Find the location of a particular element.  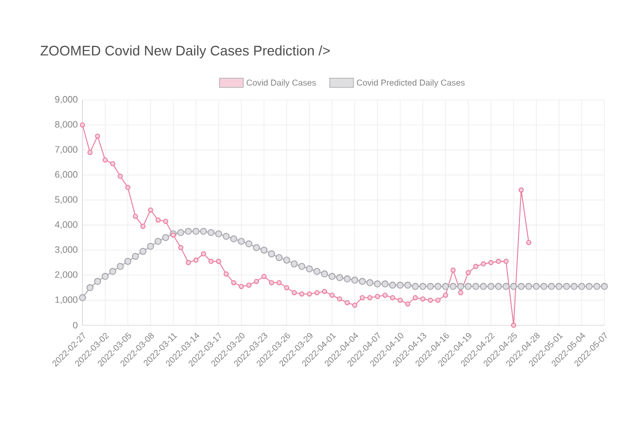

y-tick-label: 5,000 is located at coordinates (66, 200).